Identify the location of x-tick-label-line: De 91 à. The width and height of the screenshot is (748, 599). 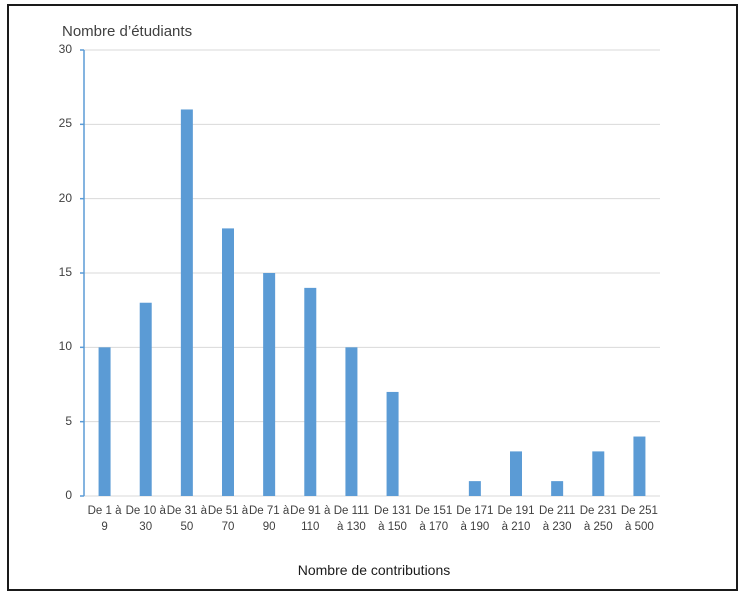
(310, 511).